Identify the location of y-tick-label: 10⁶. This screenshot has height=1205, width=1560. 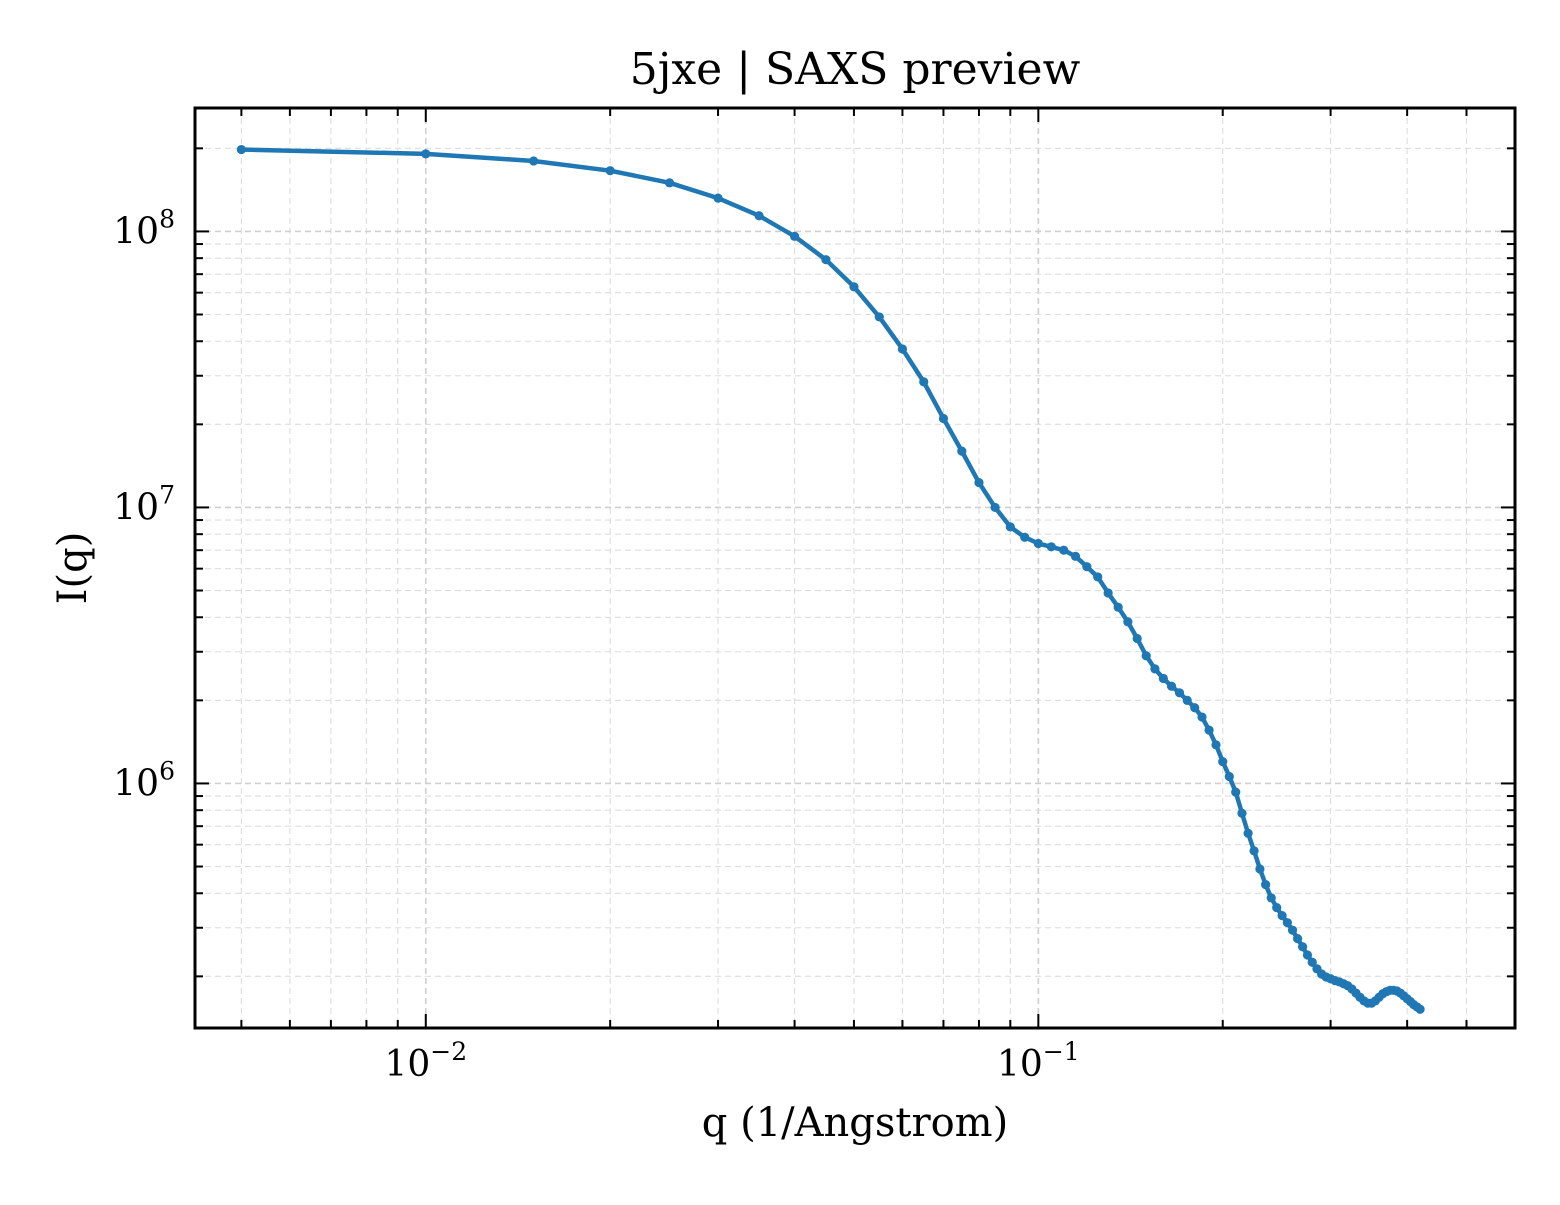
(144, 780).